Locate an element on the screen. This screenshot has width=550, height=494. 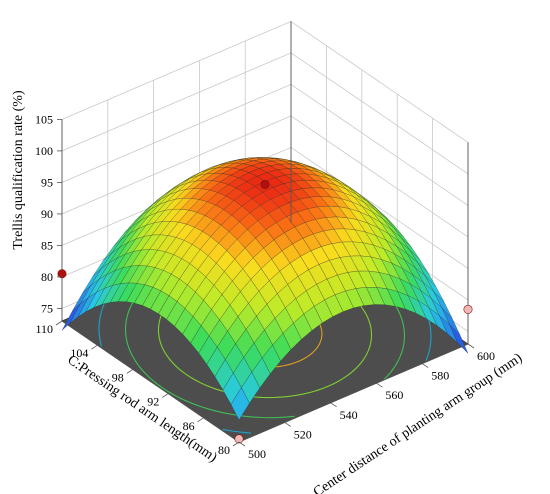
surface-facet is located at coordinates (240, 404).